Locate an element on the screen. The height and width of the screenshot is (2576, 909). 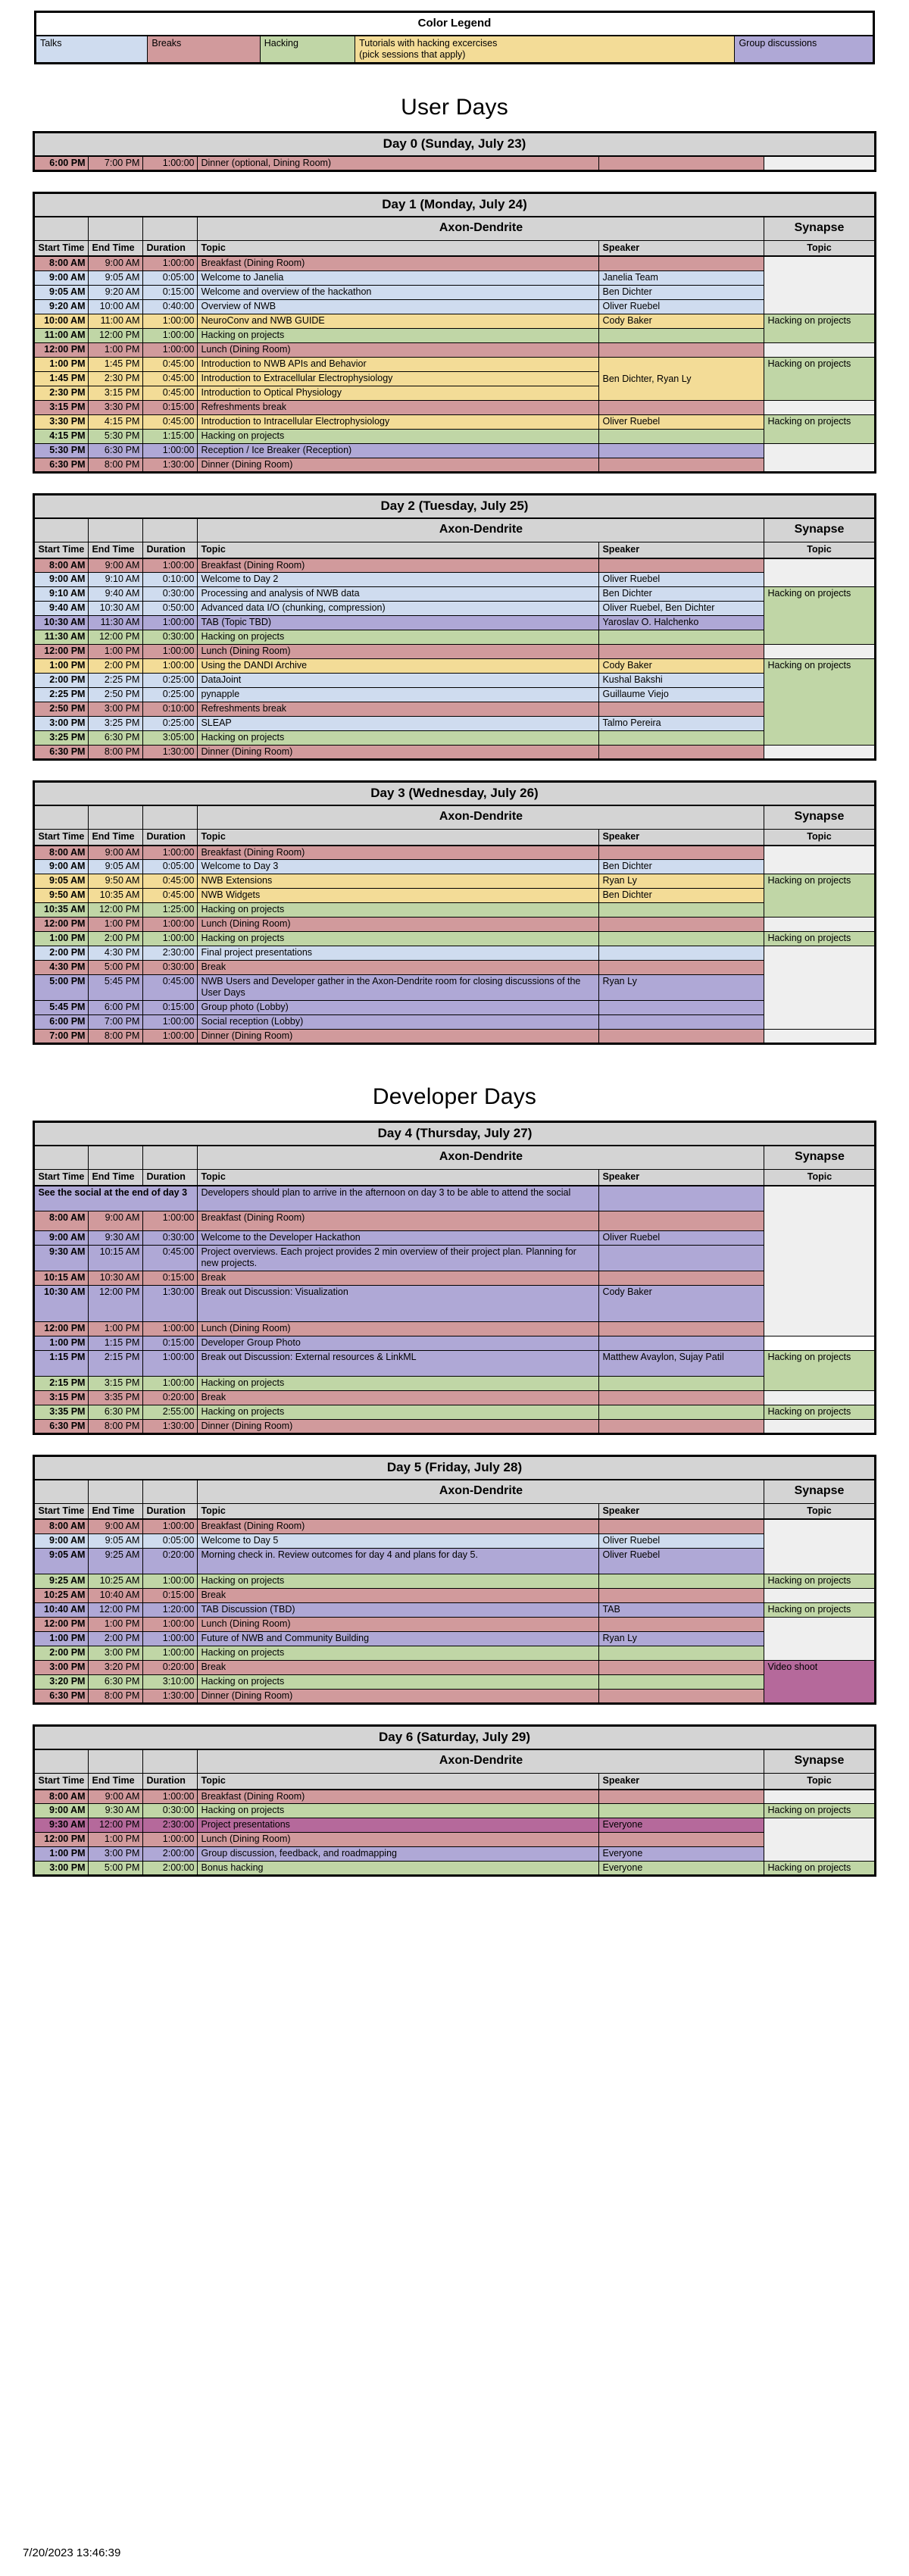
cell-speaker: Oliver Ruebel is located at coordinates (681, 580).